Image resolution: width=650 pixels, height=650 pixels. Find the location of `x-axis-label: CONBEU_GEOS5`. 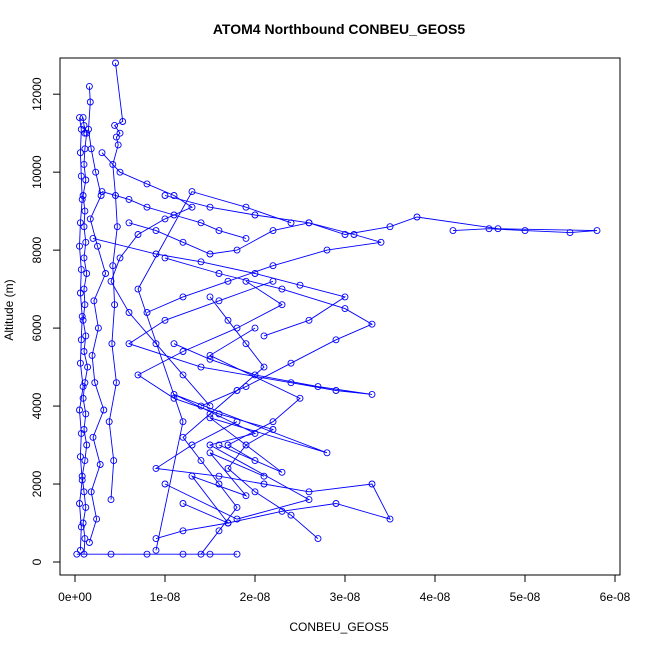

x-axis-label: CONBEU_GEOS5 is located at coordinates (339, 627).